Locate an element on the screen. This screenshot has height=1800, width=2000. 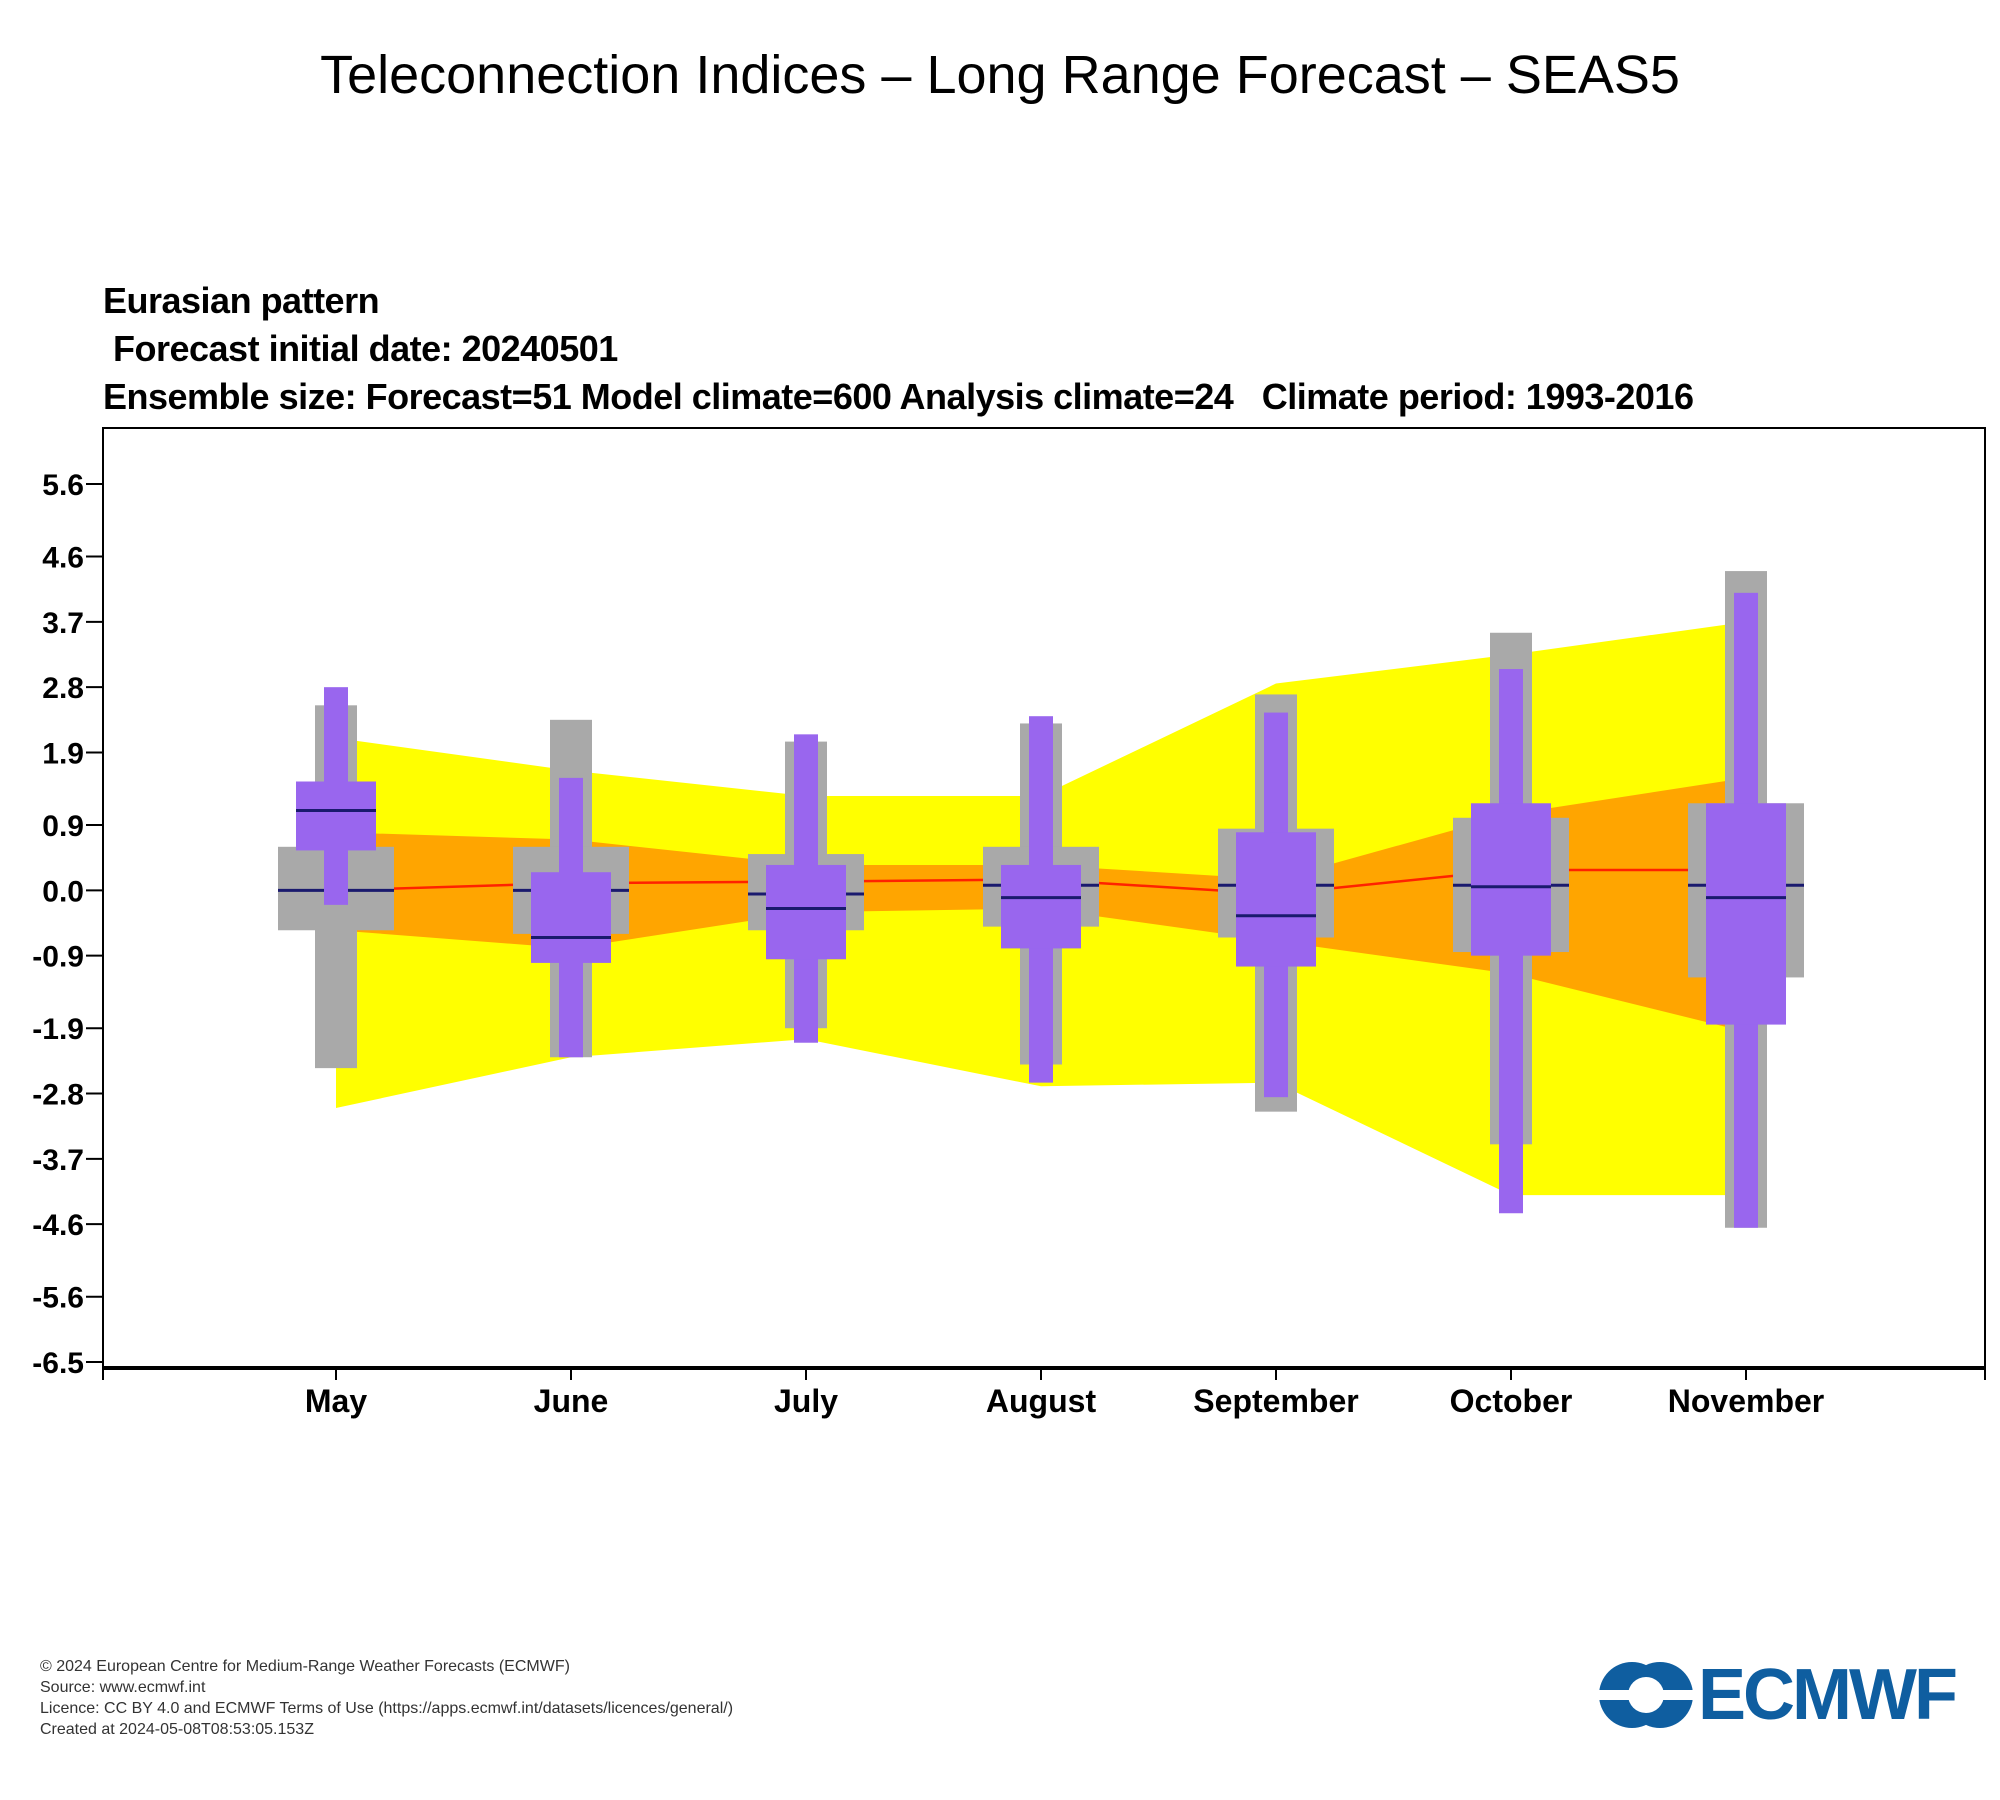
box-group-october is located at coordinates (1511, 923).